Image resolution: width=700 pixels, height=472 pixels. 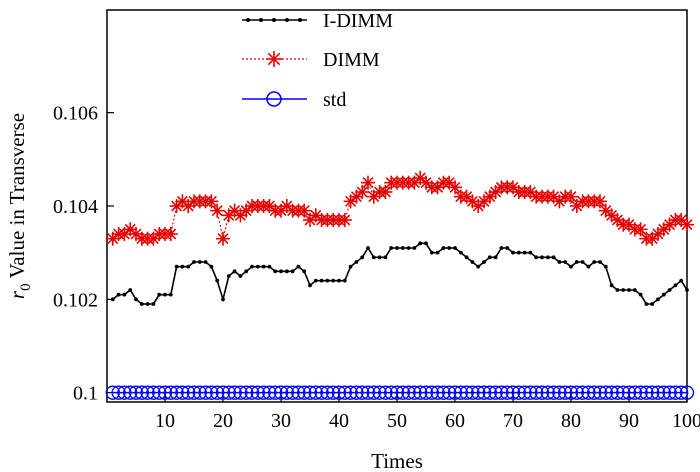 What do you see at coordinates (311, 60) in the screenshot?
I see `legend-item-dimm: DIMM` at bounding box center [311, 60].